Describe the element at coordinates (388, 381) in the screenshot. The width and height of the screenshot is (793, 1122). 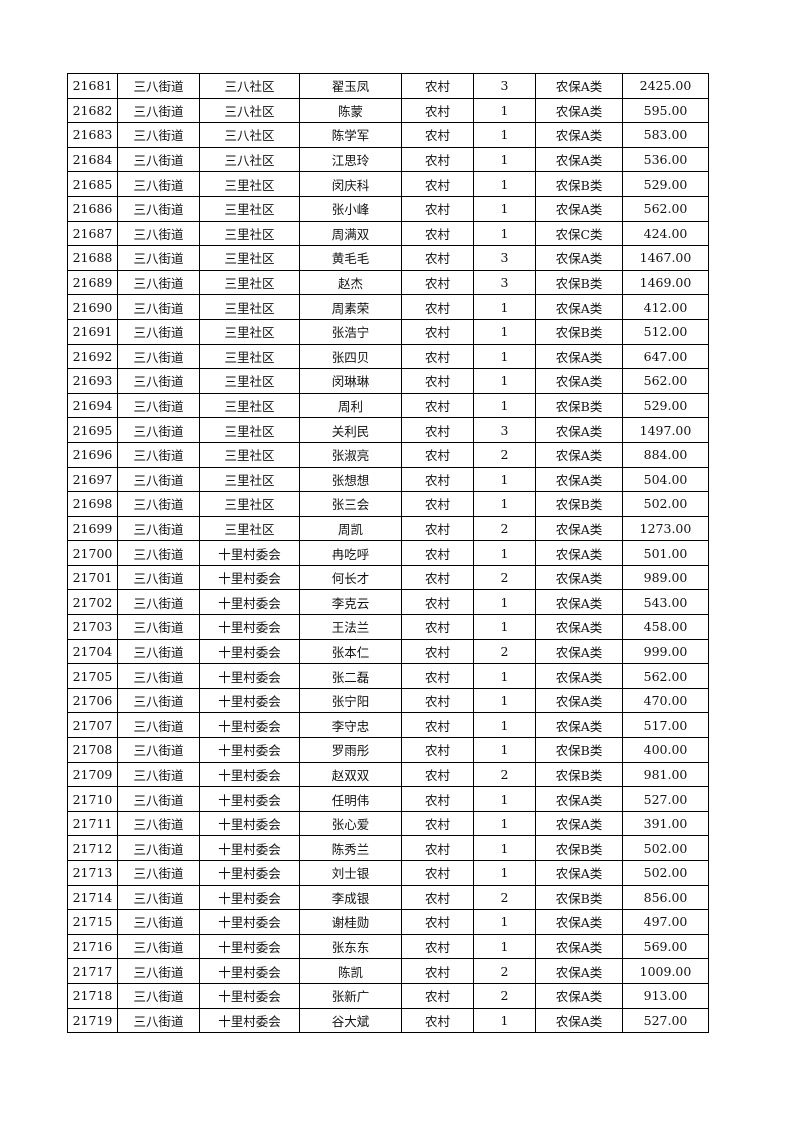
I see `table-row: 21693 三八街道 三里社区 闵琳琳 农村 1 农保A类 562.00` at that location.